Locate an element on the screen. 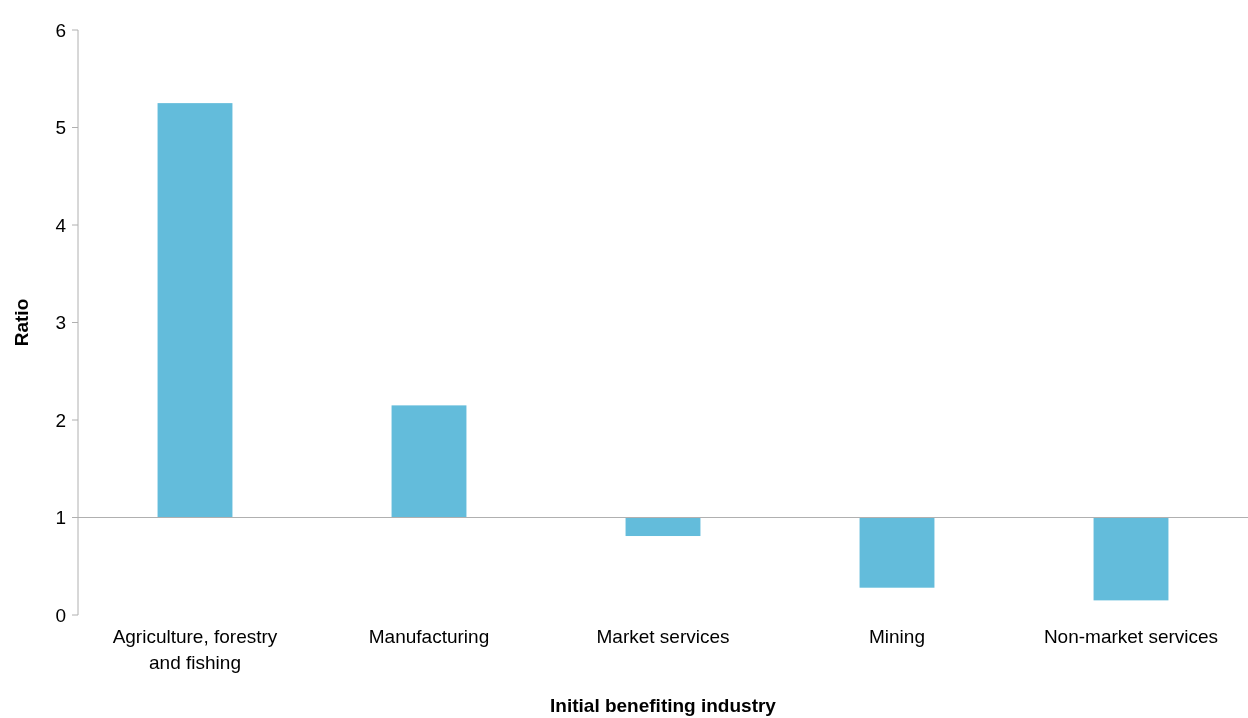 The height and width of the screenshot is (718, 1248). y-tick-label: 1 is located at coordinates (60, 518).